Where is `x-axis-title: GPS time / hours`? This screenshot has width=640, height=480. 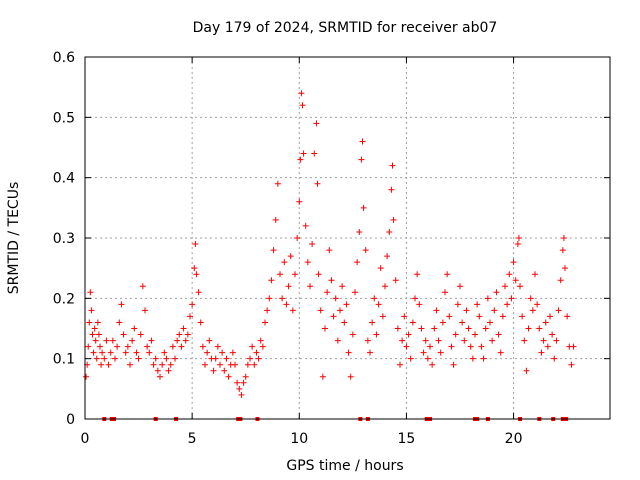 x-axis-title: GPS time / hours is located at coordinates (344, 466).